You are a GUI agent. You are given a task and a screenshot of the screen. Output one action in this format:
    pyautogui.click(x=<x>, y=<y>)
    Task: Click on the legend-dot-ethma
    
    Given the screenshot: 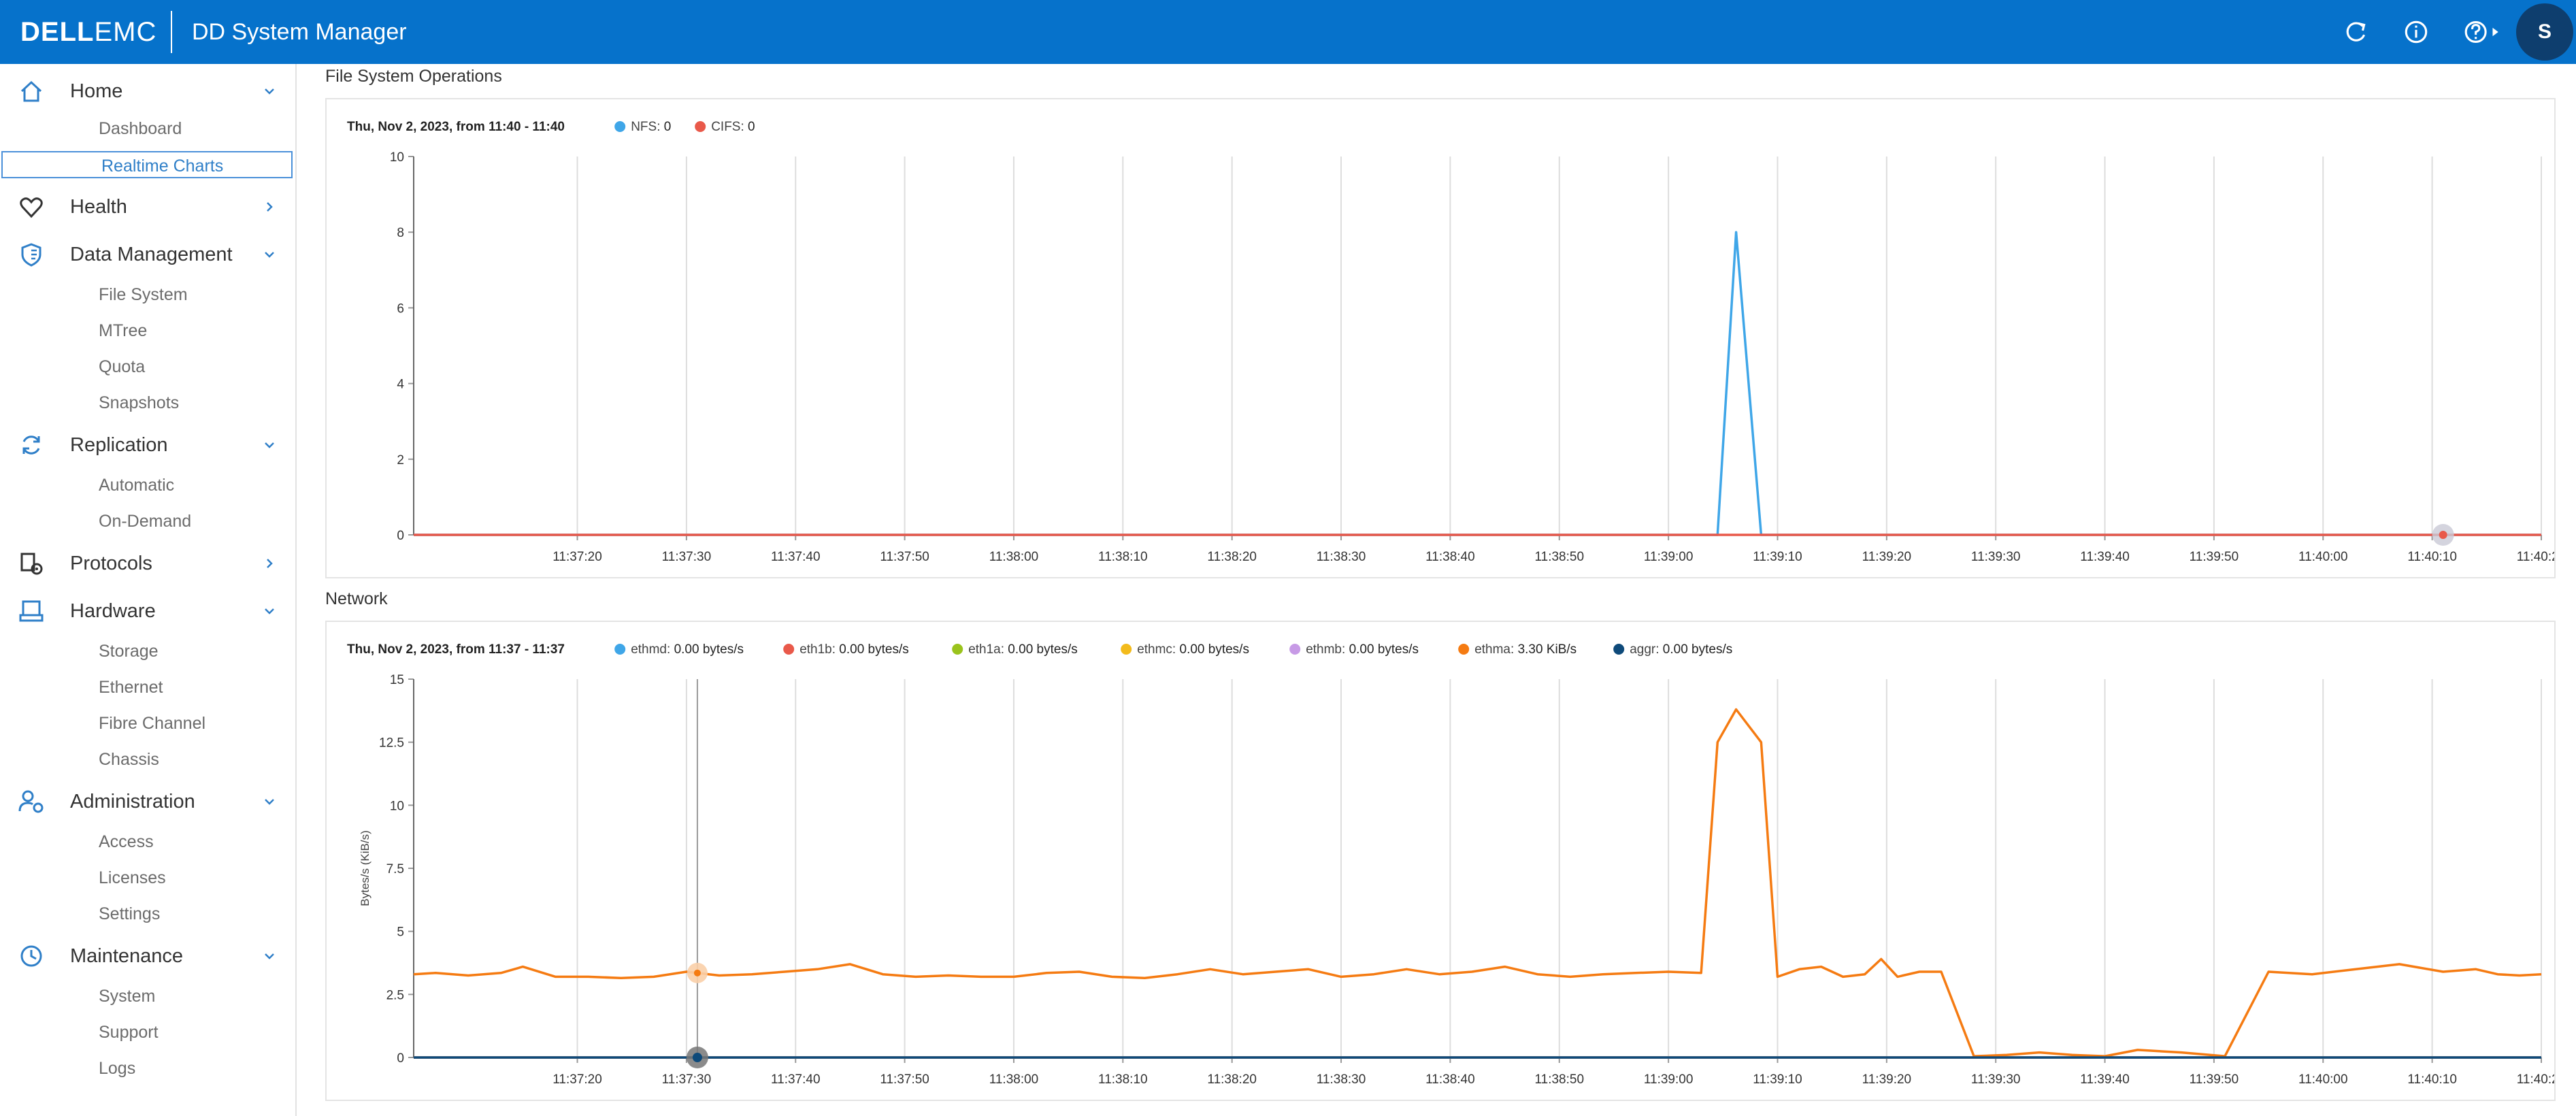 What is the action you would take?
    pyautogui.click(x=1464, y=650)
    